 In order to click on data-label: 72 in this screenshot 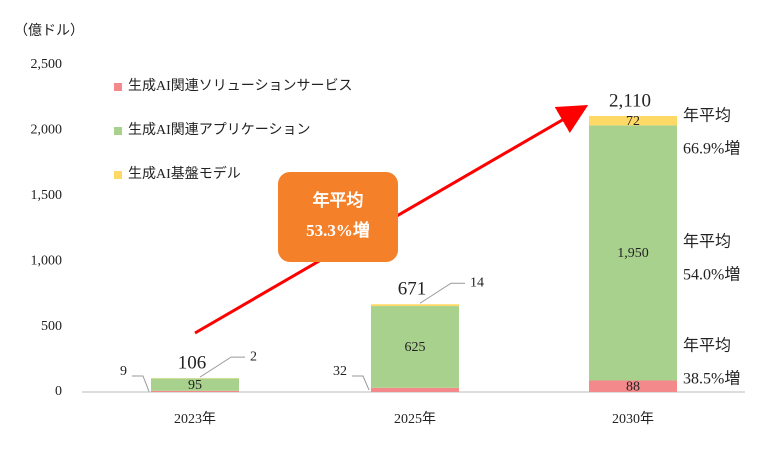, I will do `click(633, 121)`.